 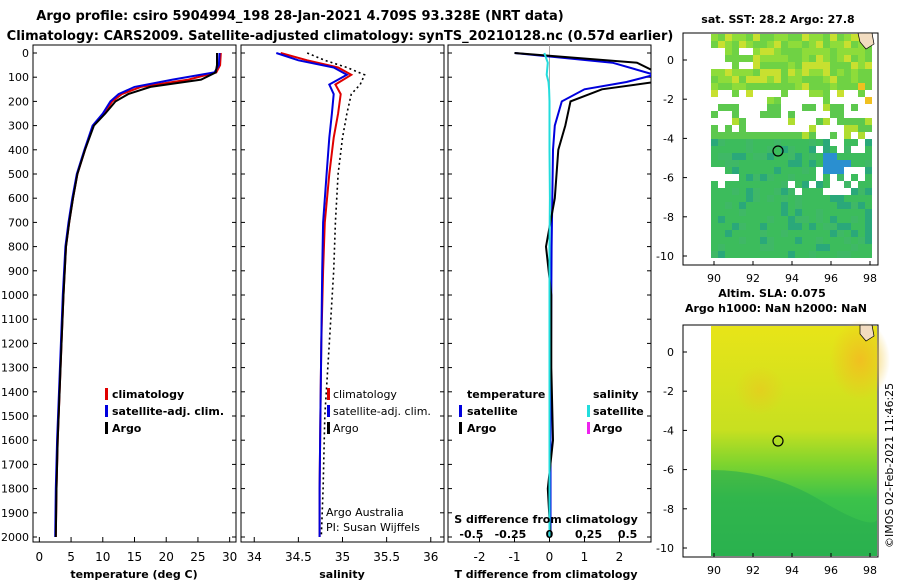 I want to click on series-line-satellite-salinity-, so click(x=547, y=294).